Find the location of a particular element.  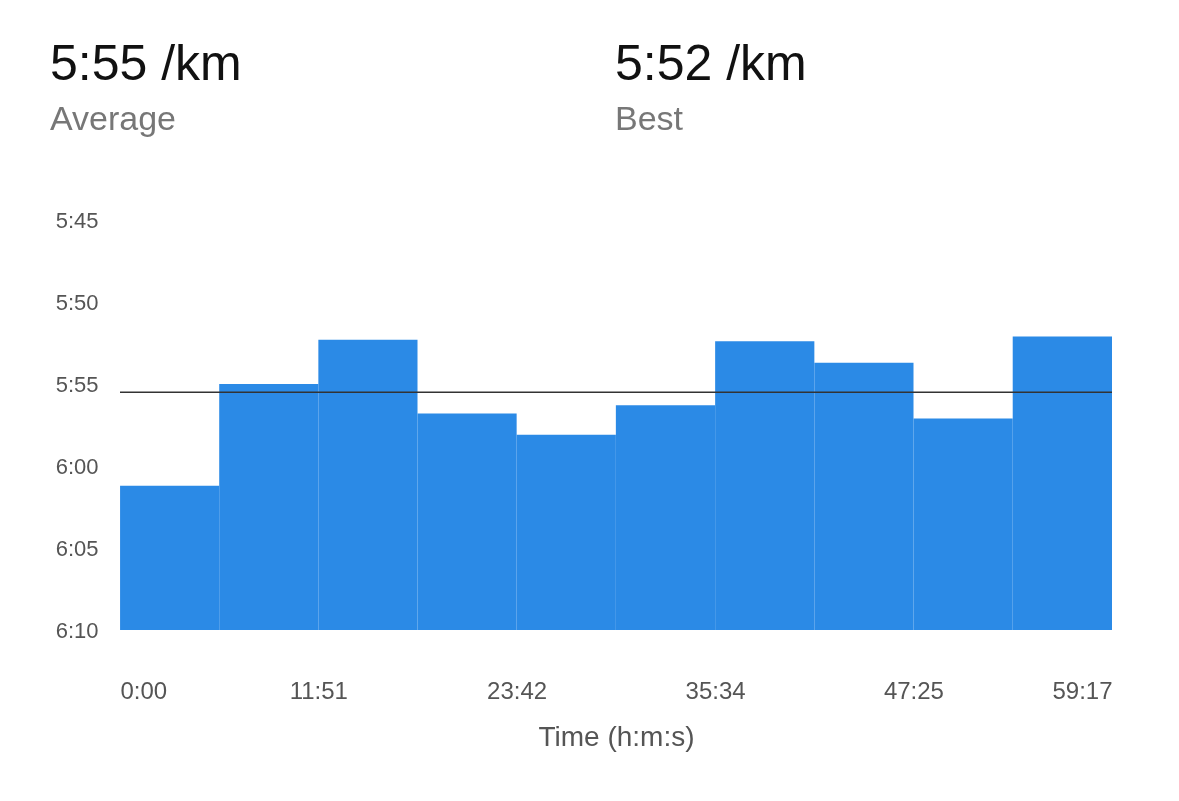

y-tick-label: 5:50 is located at coordinates (77, 302).